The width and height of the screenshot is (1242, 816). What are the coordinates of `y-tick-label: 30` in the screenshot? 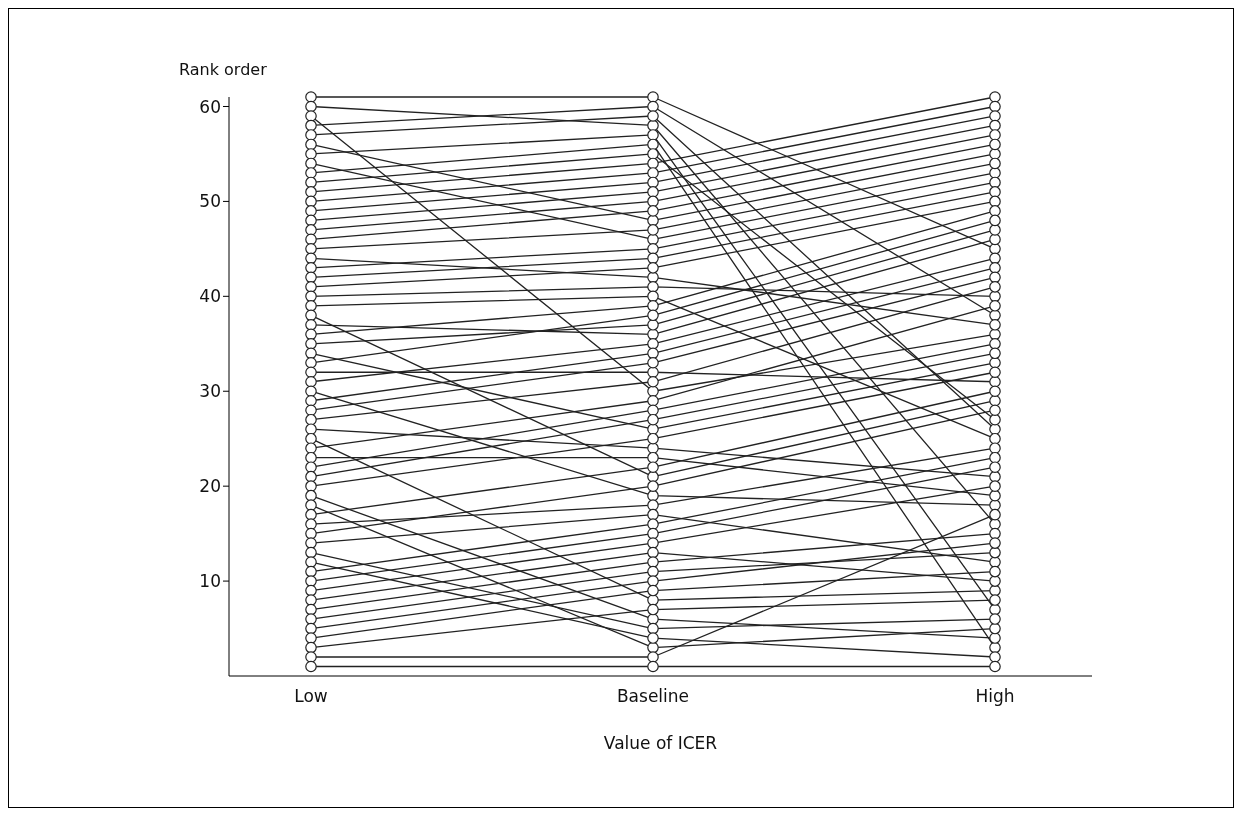 It's located at (210, 391).